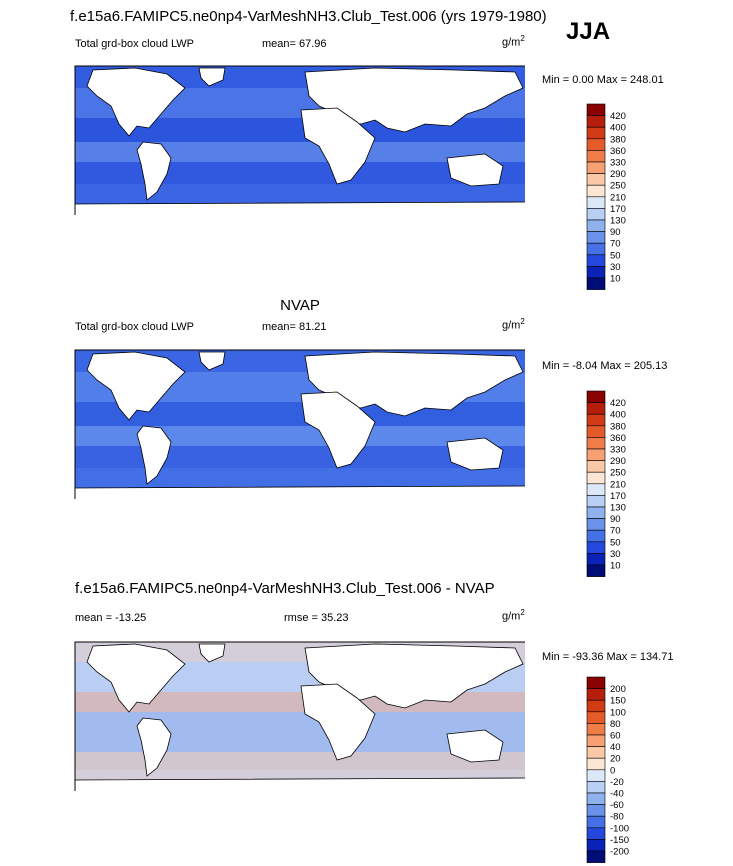 The image size is (733, 866). I want to click on colorbar-tick-label: 20, so click(615, 759).